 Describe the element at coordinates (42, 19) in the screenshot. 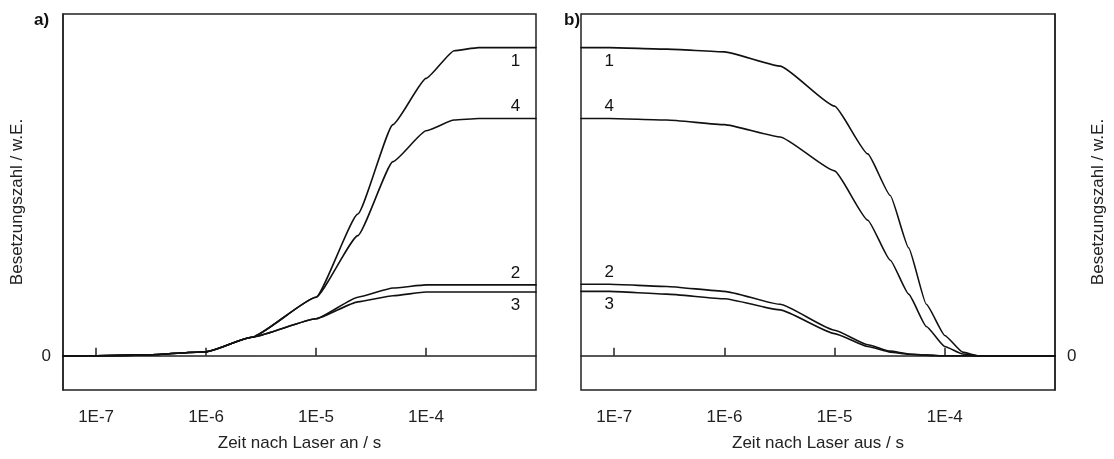

I see `chart-title: a)` at that location.